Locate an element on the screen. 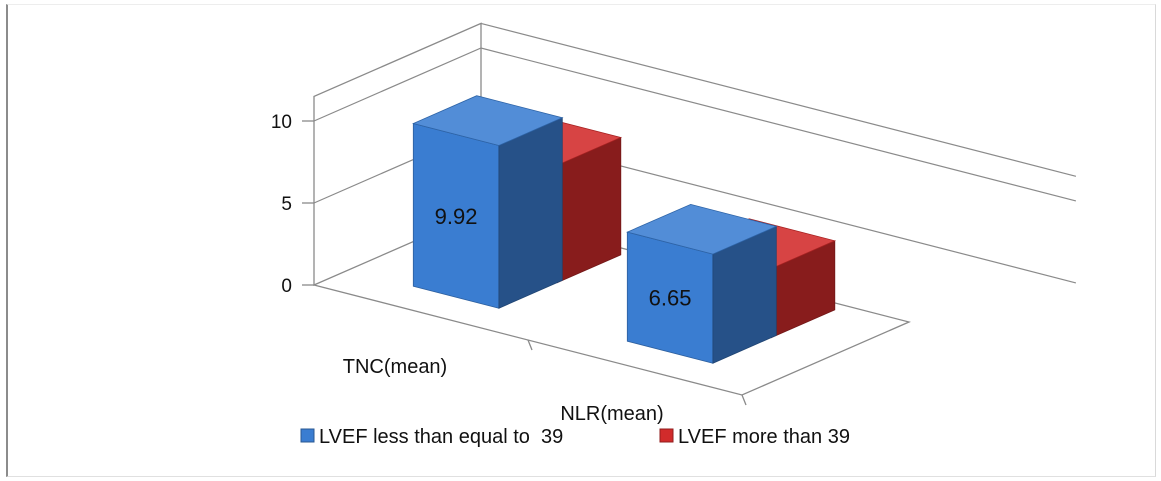  legend-label: LVEF less than equal to 39 is located at coordinates (441, 437).